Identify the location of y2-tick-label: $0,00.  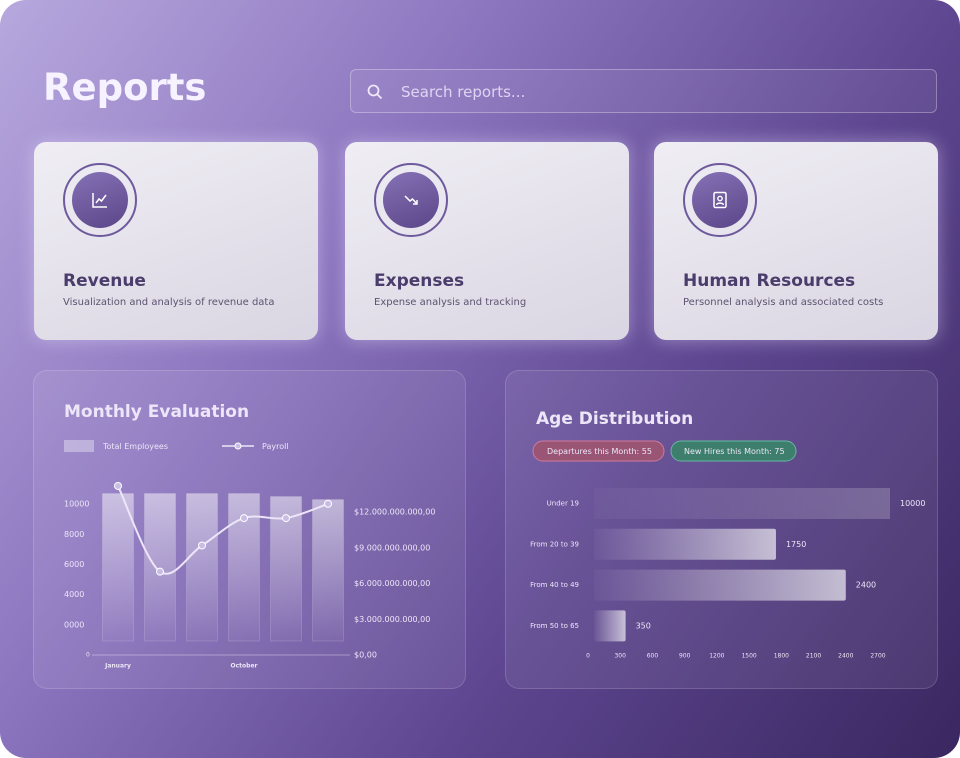
(365, 655).